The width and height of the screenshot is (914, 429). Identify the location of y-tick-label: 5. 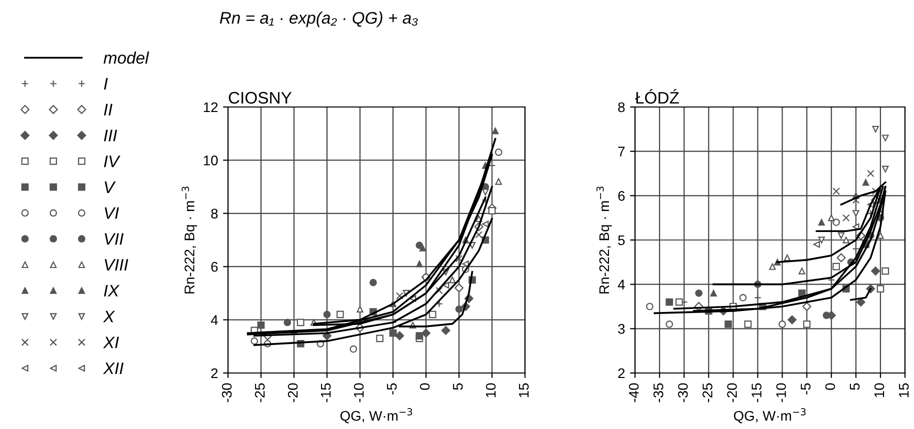
(621, 240).